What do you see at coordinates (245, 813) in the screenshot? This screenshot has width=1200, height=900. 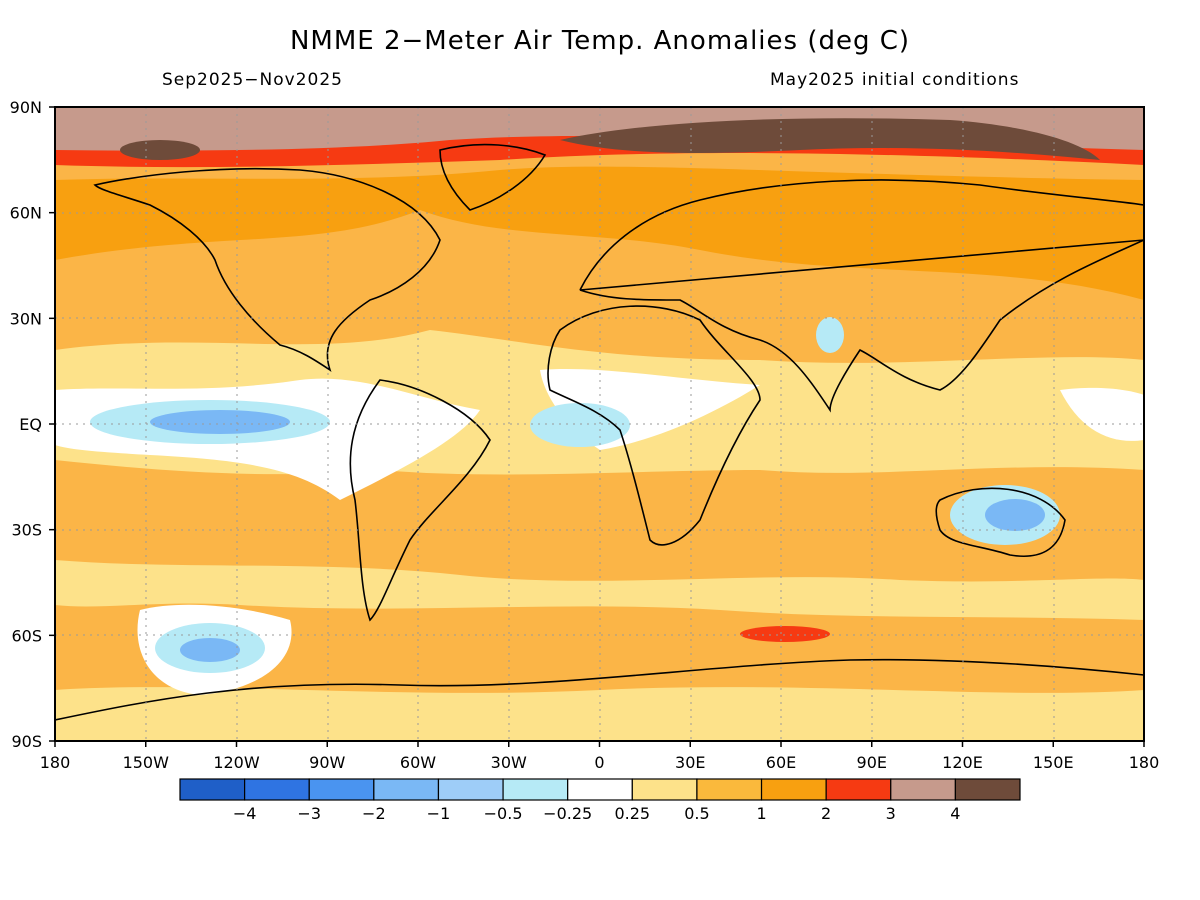 I see `colorbar-label: −4` at bounding box center [245, 813].